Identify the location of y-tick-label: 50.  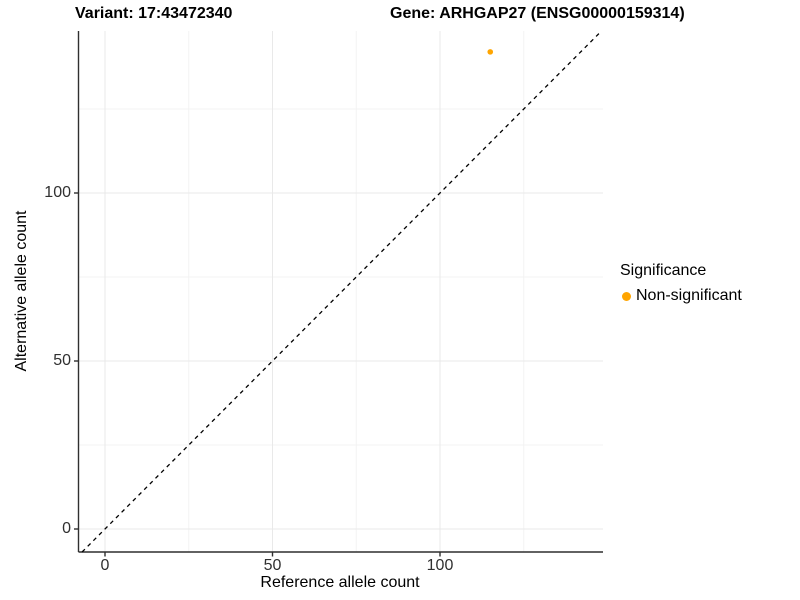
(62, 360).